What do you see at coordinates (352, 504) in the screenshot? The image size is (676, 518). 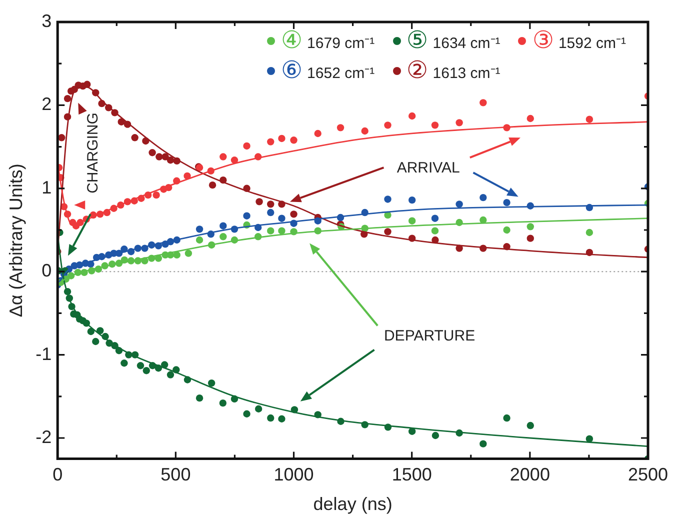 I see `x-axis-title: delay (ns)` at bounding box center [352, 504].